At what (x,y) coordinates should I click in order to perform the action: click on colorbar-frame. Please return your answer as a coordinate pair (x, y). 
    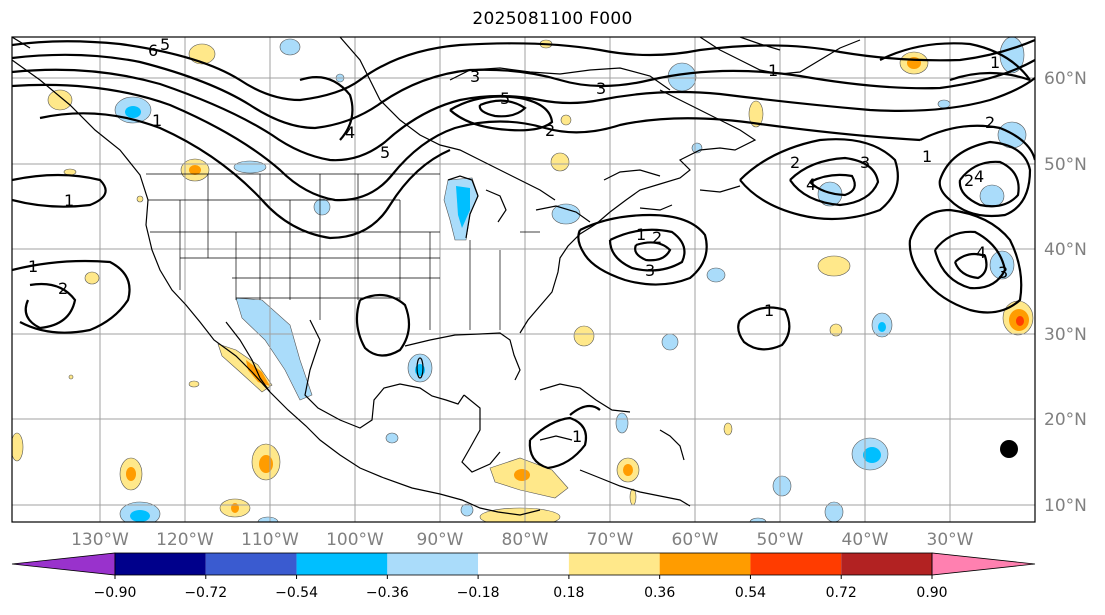
    Looking at the image, I should click on (523, 564).